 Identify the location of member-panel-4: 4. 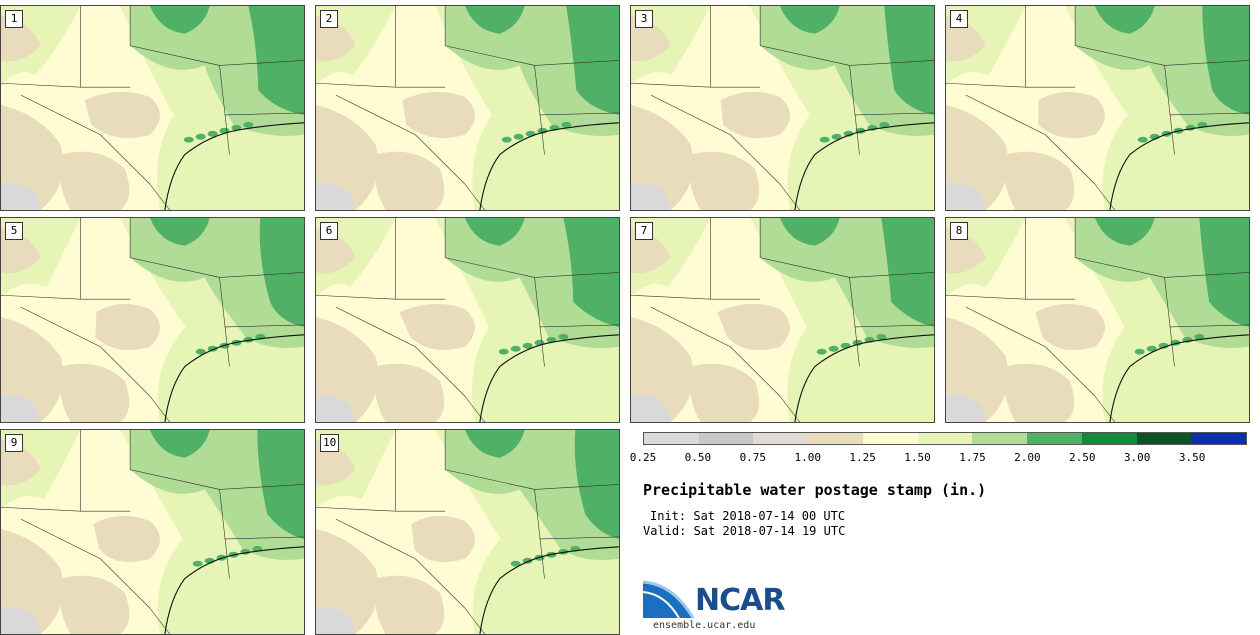
(1097, 108).